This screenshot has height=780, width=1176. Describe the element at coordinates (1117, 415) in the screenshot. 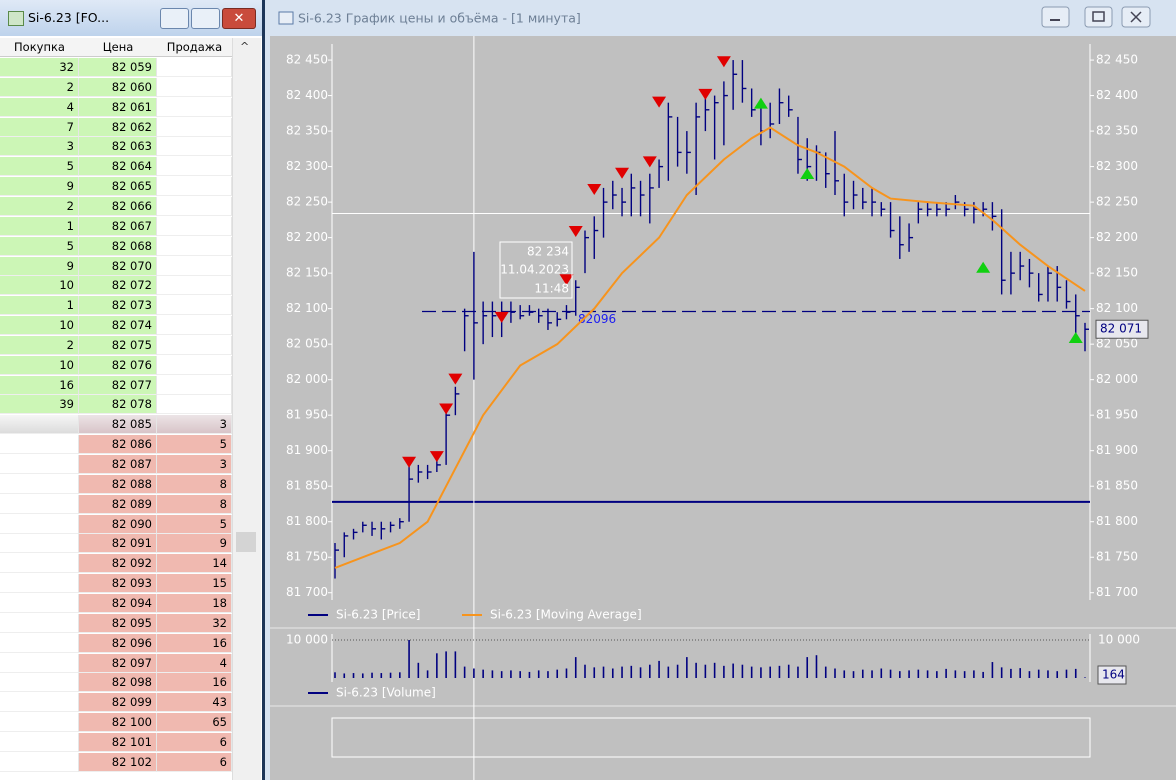

I see `y-tick-label: 81 950` at that location.